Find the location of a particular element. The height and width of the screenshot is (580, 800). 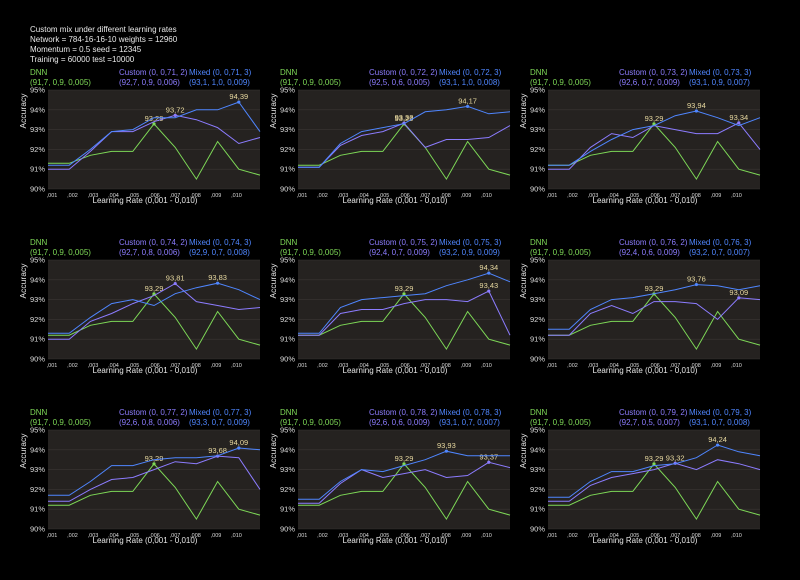

legend-mixed: Mixed (0, 0,77, 3) is located at coordinates (220, 412).